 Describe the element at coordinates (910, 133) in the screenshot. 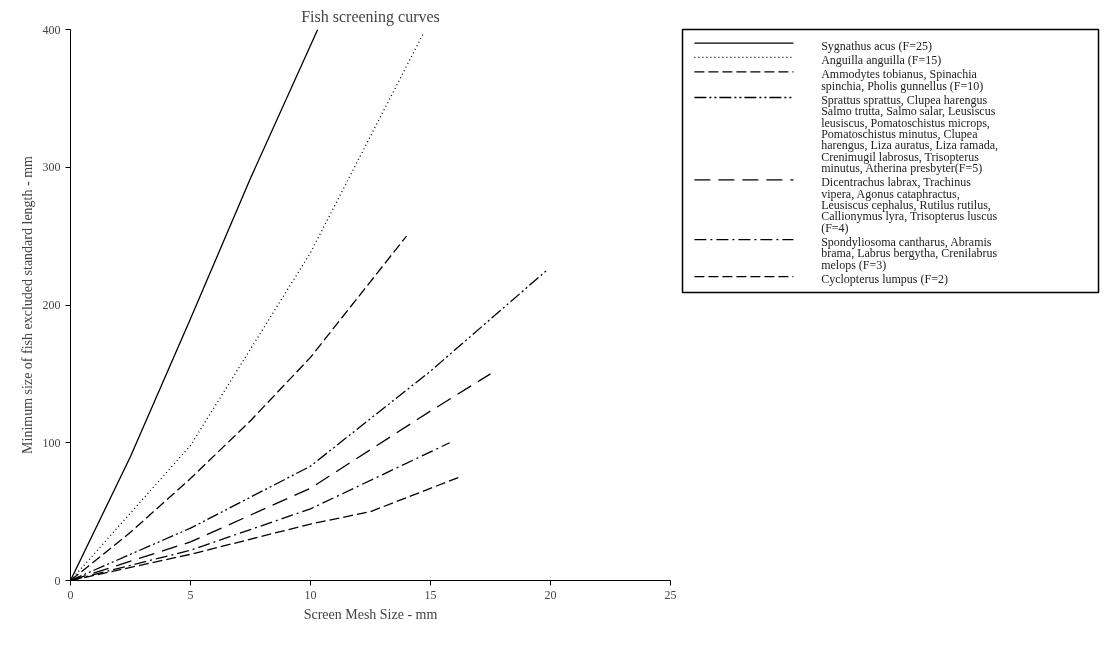

I see `text: Sprattus sprattus, Clupea harengus Salmo trutta, Salmo salar, Leusiscus leusiscus, Pomatoschistus microps, Pomatoschistus minutus, Clupea harengus, Liza auratus, Liza ramada, Crenimugil labrosus, Trisopterus minutus, Atherina presbyter(F=5)` at that location.